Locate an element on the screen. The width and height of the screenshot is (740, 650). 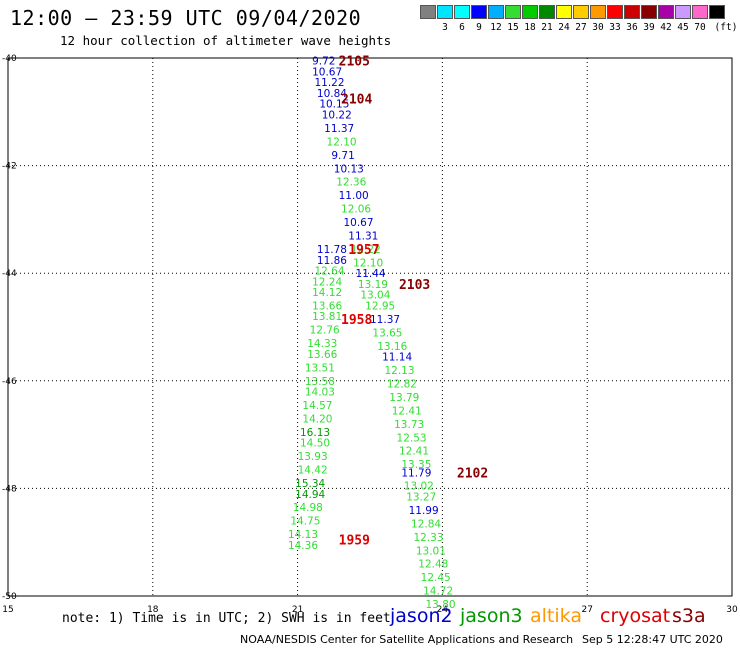
x-tick-label: 27 is located at coordinates (586, 610).